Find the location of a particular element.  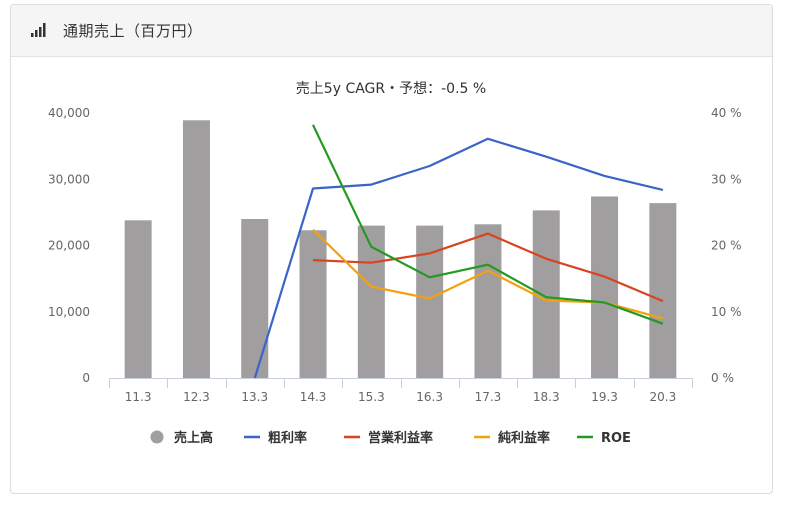

left-tick-label: 20,000 is located at coordinates (69, 246).